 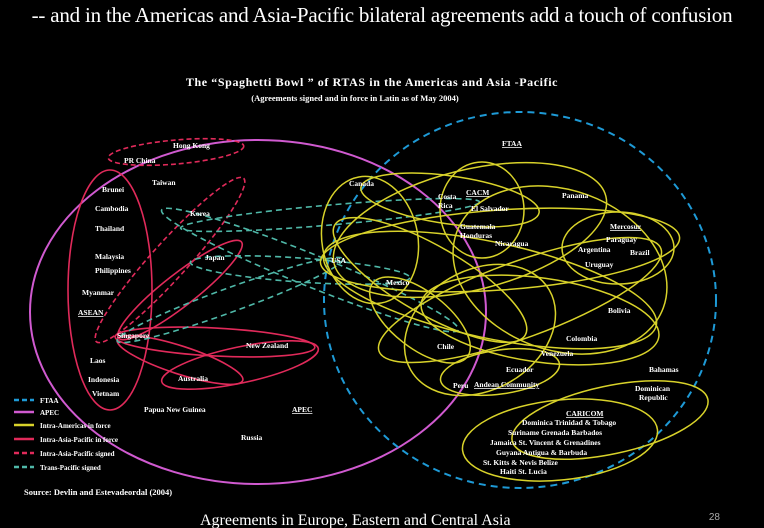 What do you see at coordinates (113, 189) in the screenshot?
I see `country-brunei: Brunei` at bounding box center [113, 189].